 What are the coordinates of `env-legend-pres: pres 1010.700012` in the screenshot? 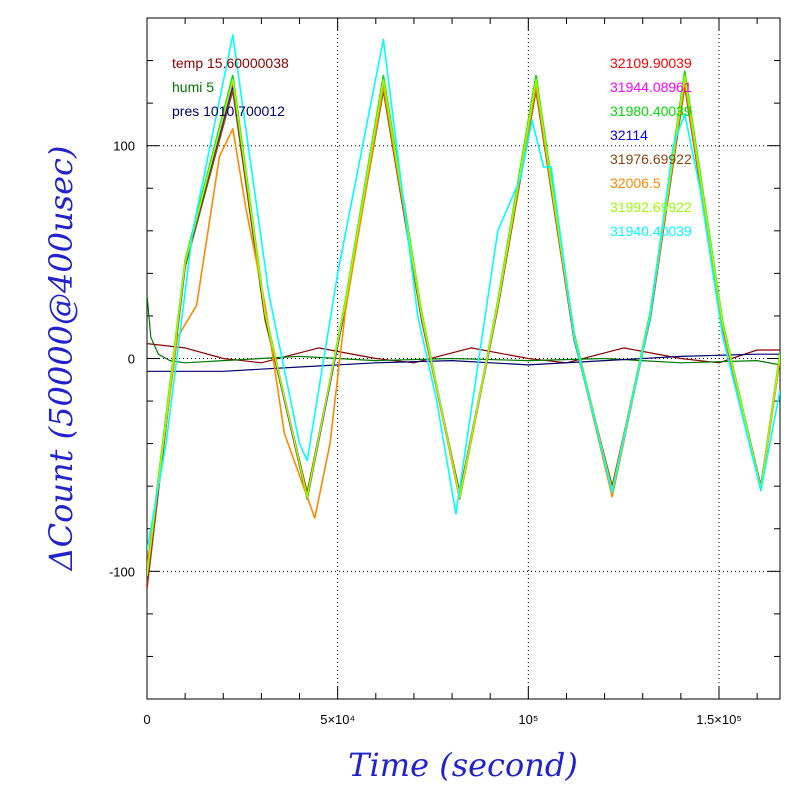 It's located at (228, 111).